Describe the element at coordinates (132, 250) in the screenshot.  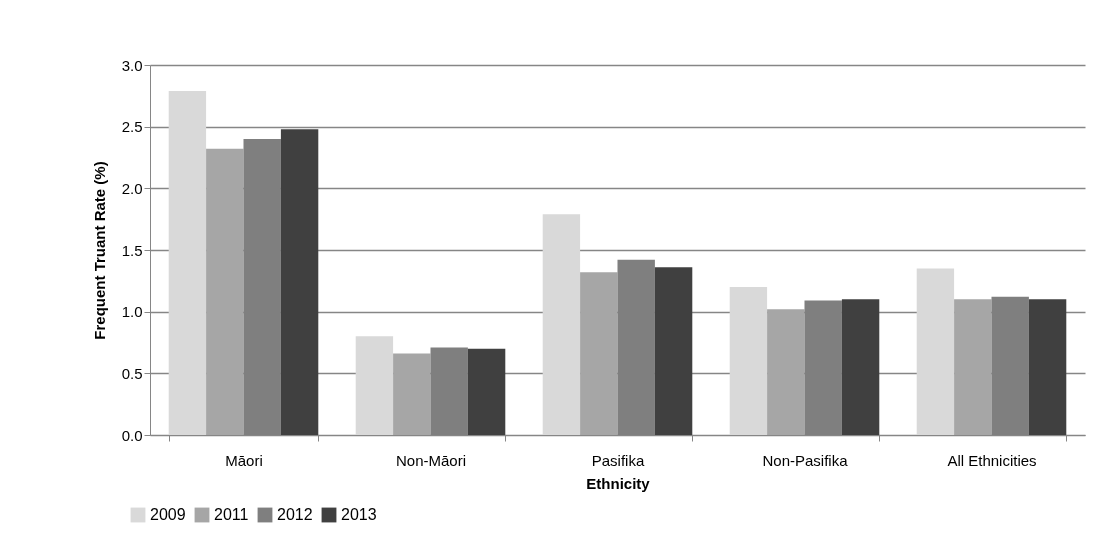
I see `y-tick-label: 1.5` at that location.